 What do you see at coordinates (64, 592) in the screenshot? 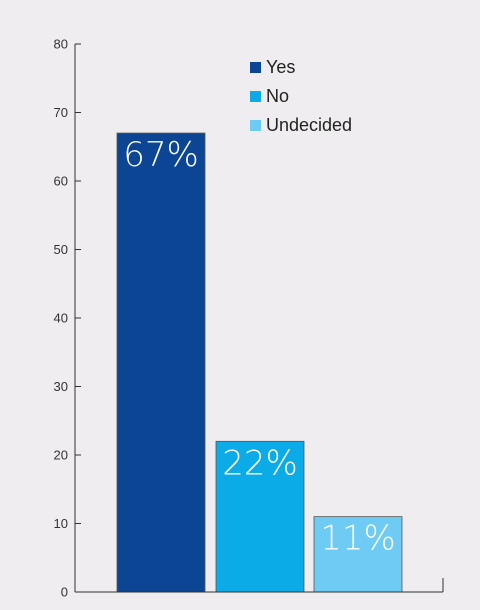
I see `y-tick-label: 0` at bounding box center [64, 592].